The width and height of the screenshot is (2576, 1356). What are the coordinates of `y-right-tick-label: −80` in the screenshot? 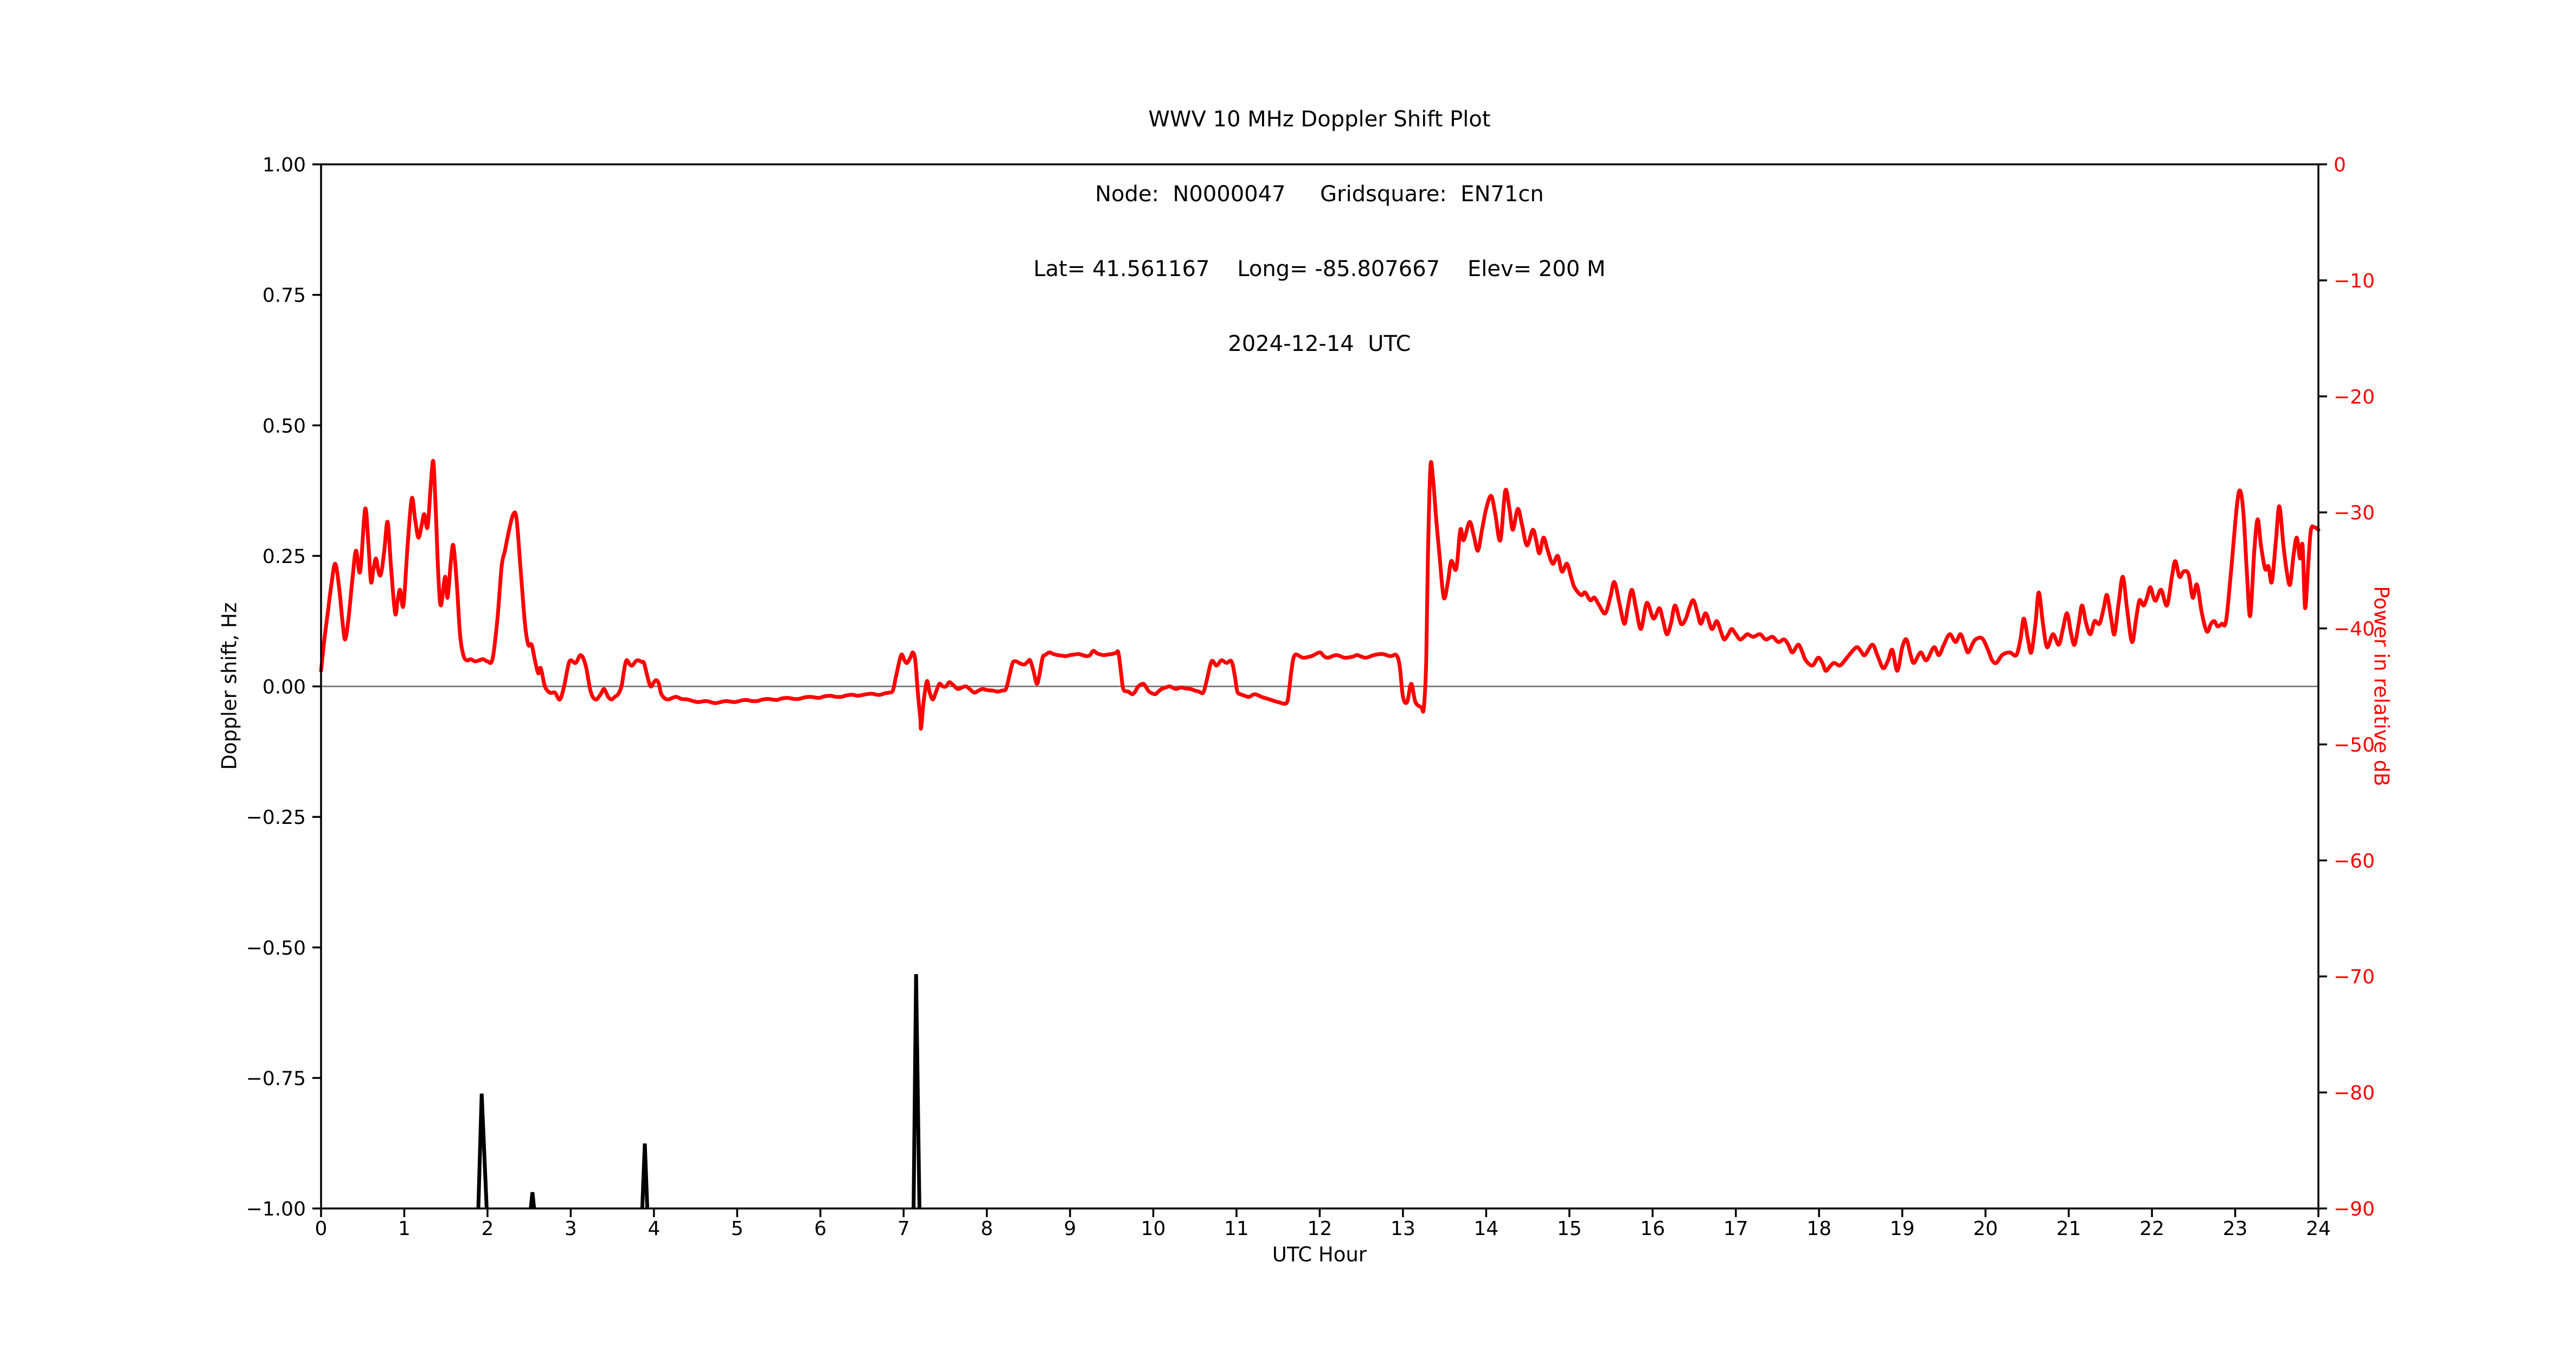 It's located at (2354, 1093).